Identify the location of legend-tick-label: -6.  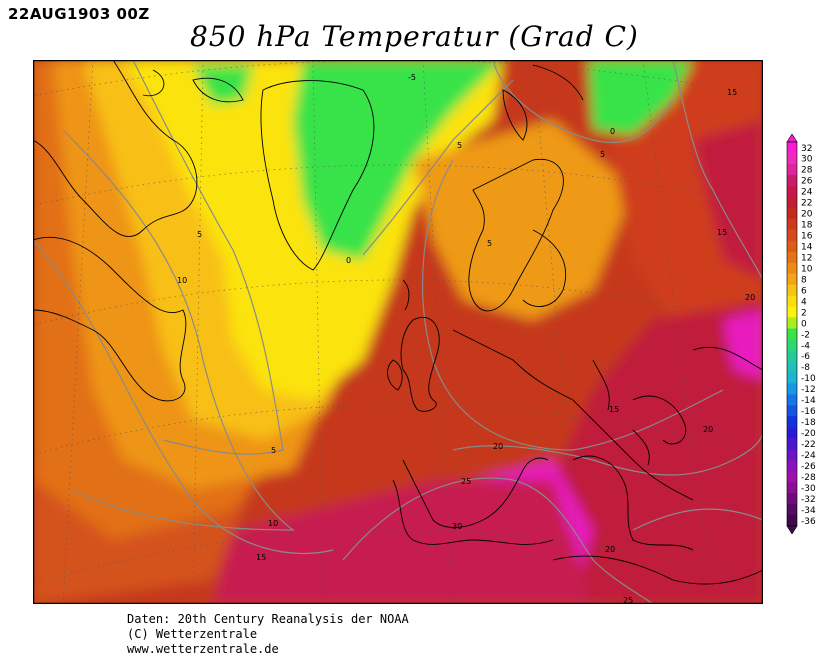
(805, 357).